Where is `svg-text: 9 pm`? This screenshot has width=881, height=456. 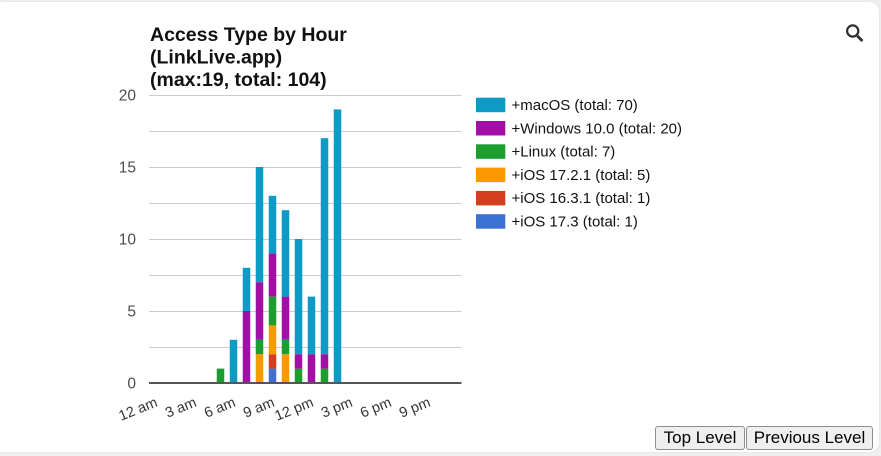 svg-text: 9 pm is located at coordinates (415, 408).